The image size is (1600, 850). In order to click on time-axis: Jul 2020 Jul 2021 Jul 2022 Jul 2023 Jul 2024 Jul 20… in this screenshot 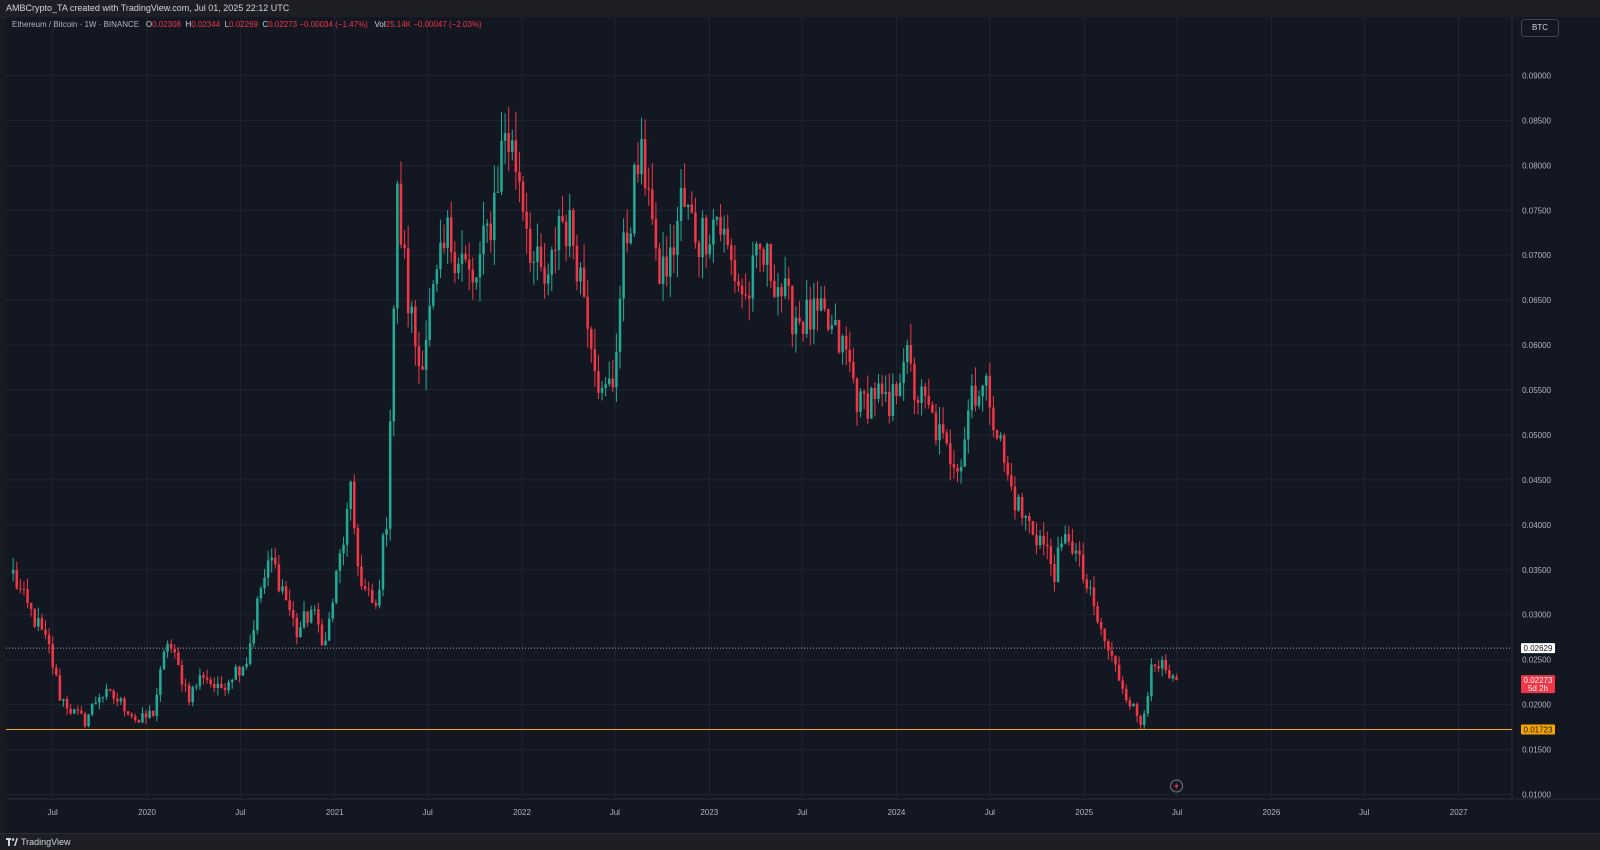, I will do `click(758, 812)`.